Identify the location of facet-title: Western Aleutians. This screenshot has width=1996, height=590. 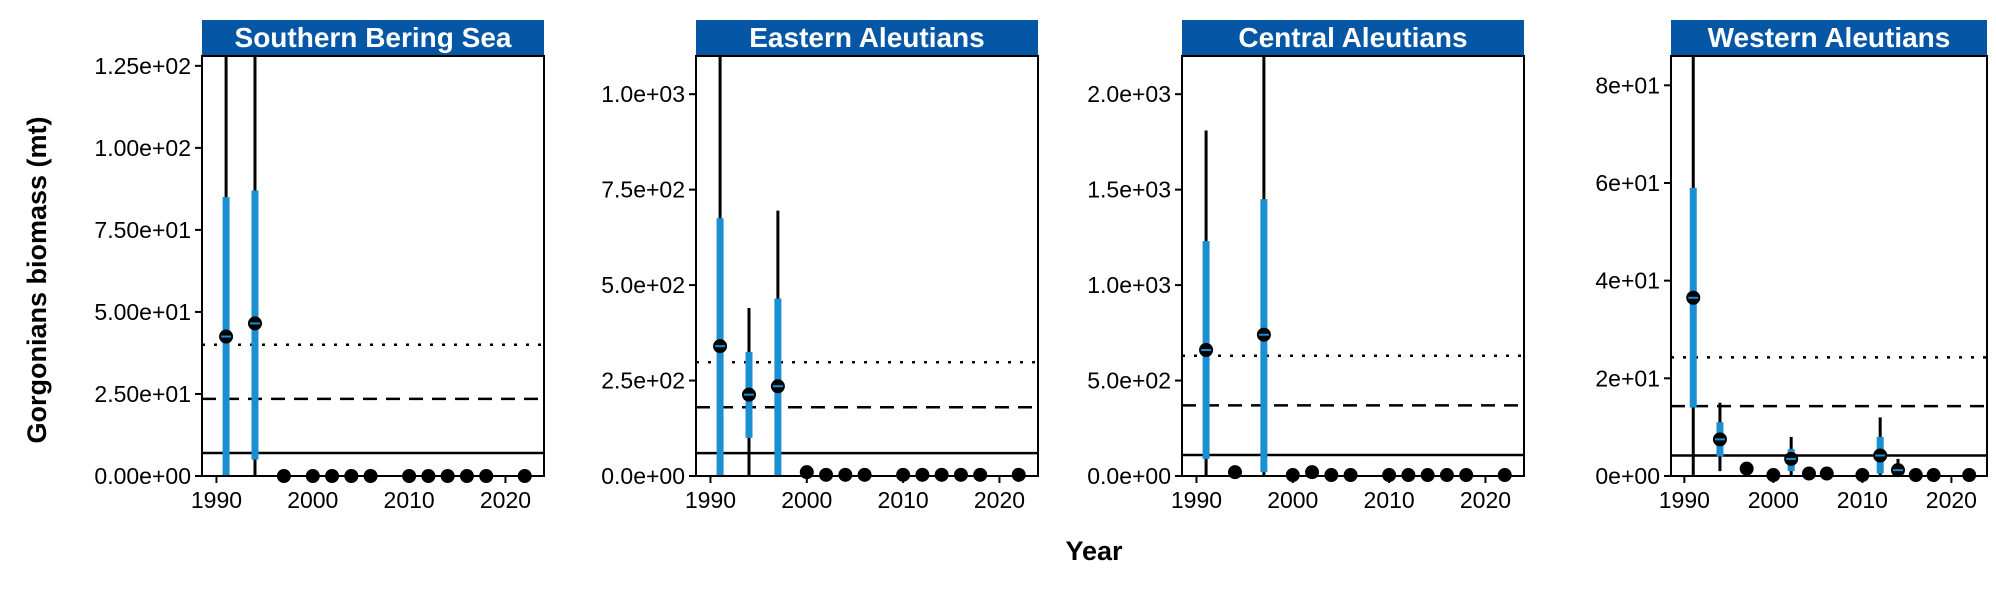
(1829, 37).